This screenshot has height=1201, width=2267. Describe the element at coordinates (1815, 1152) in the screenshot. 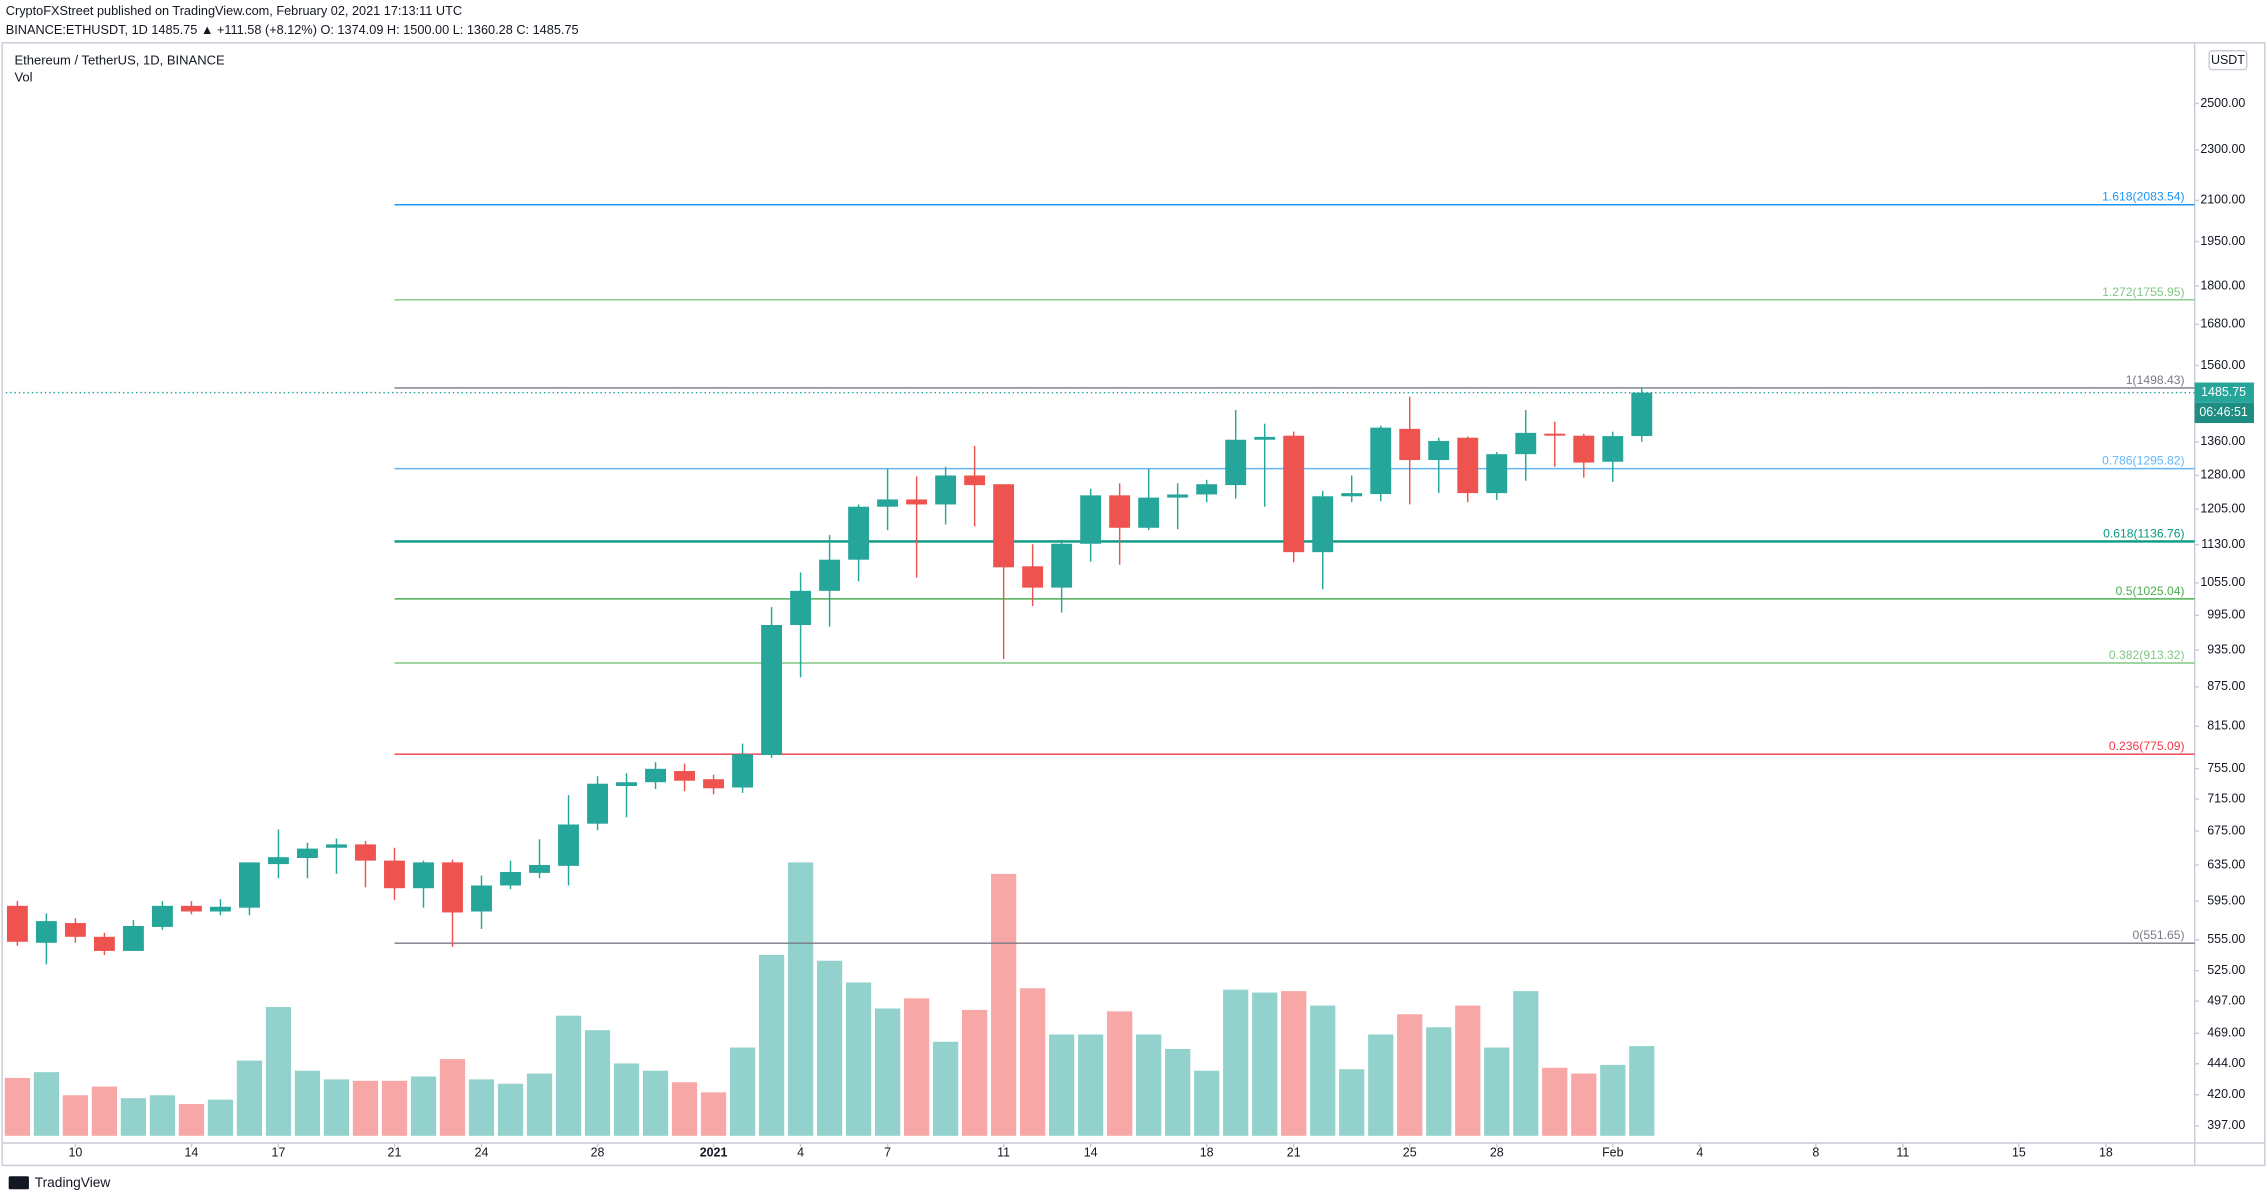

I see `x-tick-label: 8` at that location.